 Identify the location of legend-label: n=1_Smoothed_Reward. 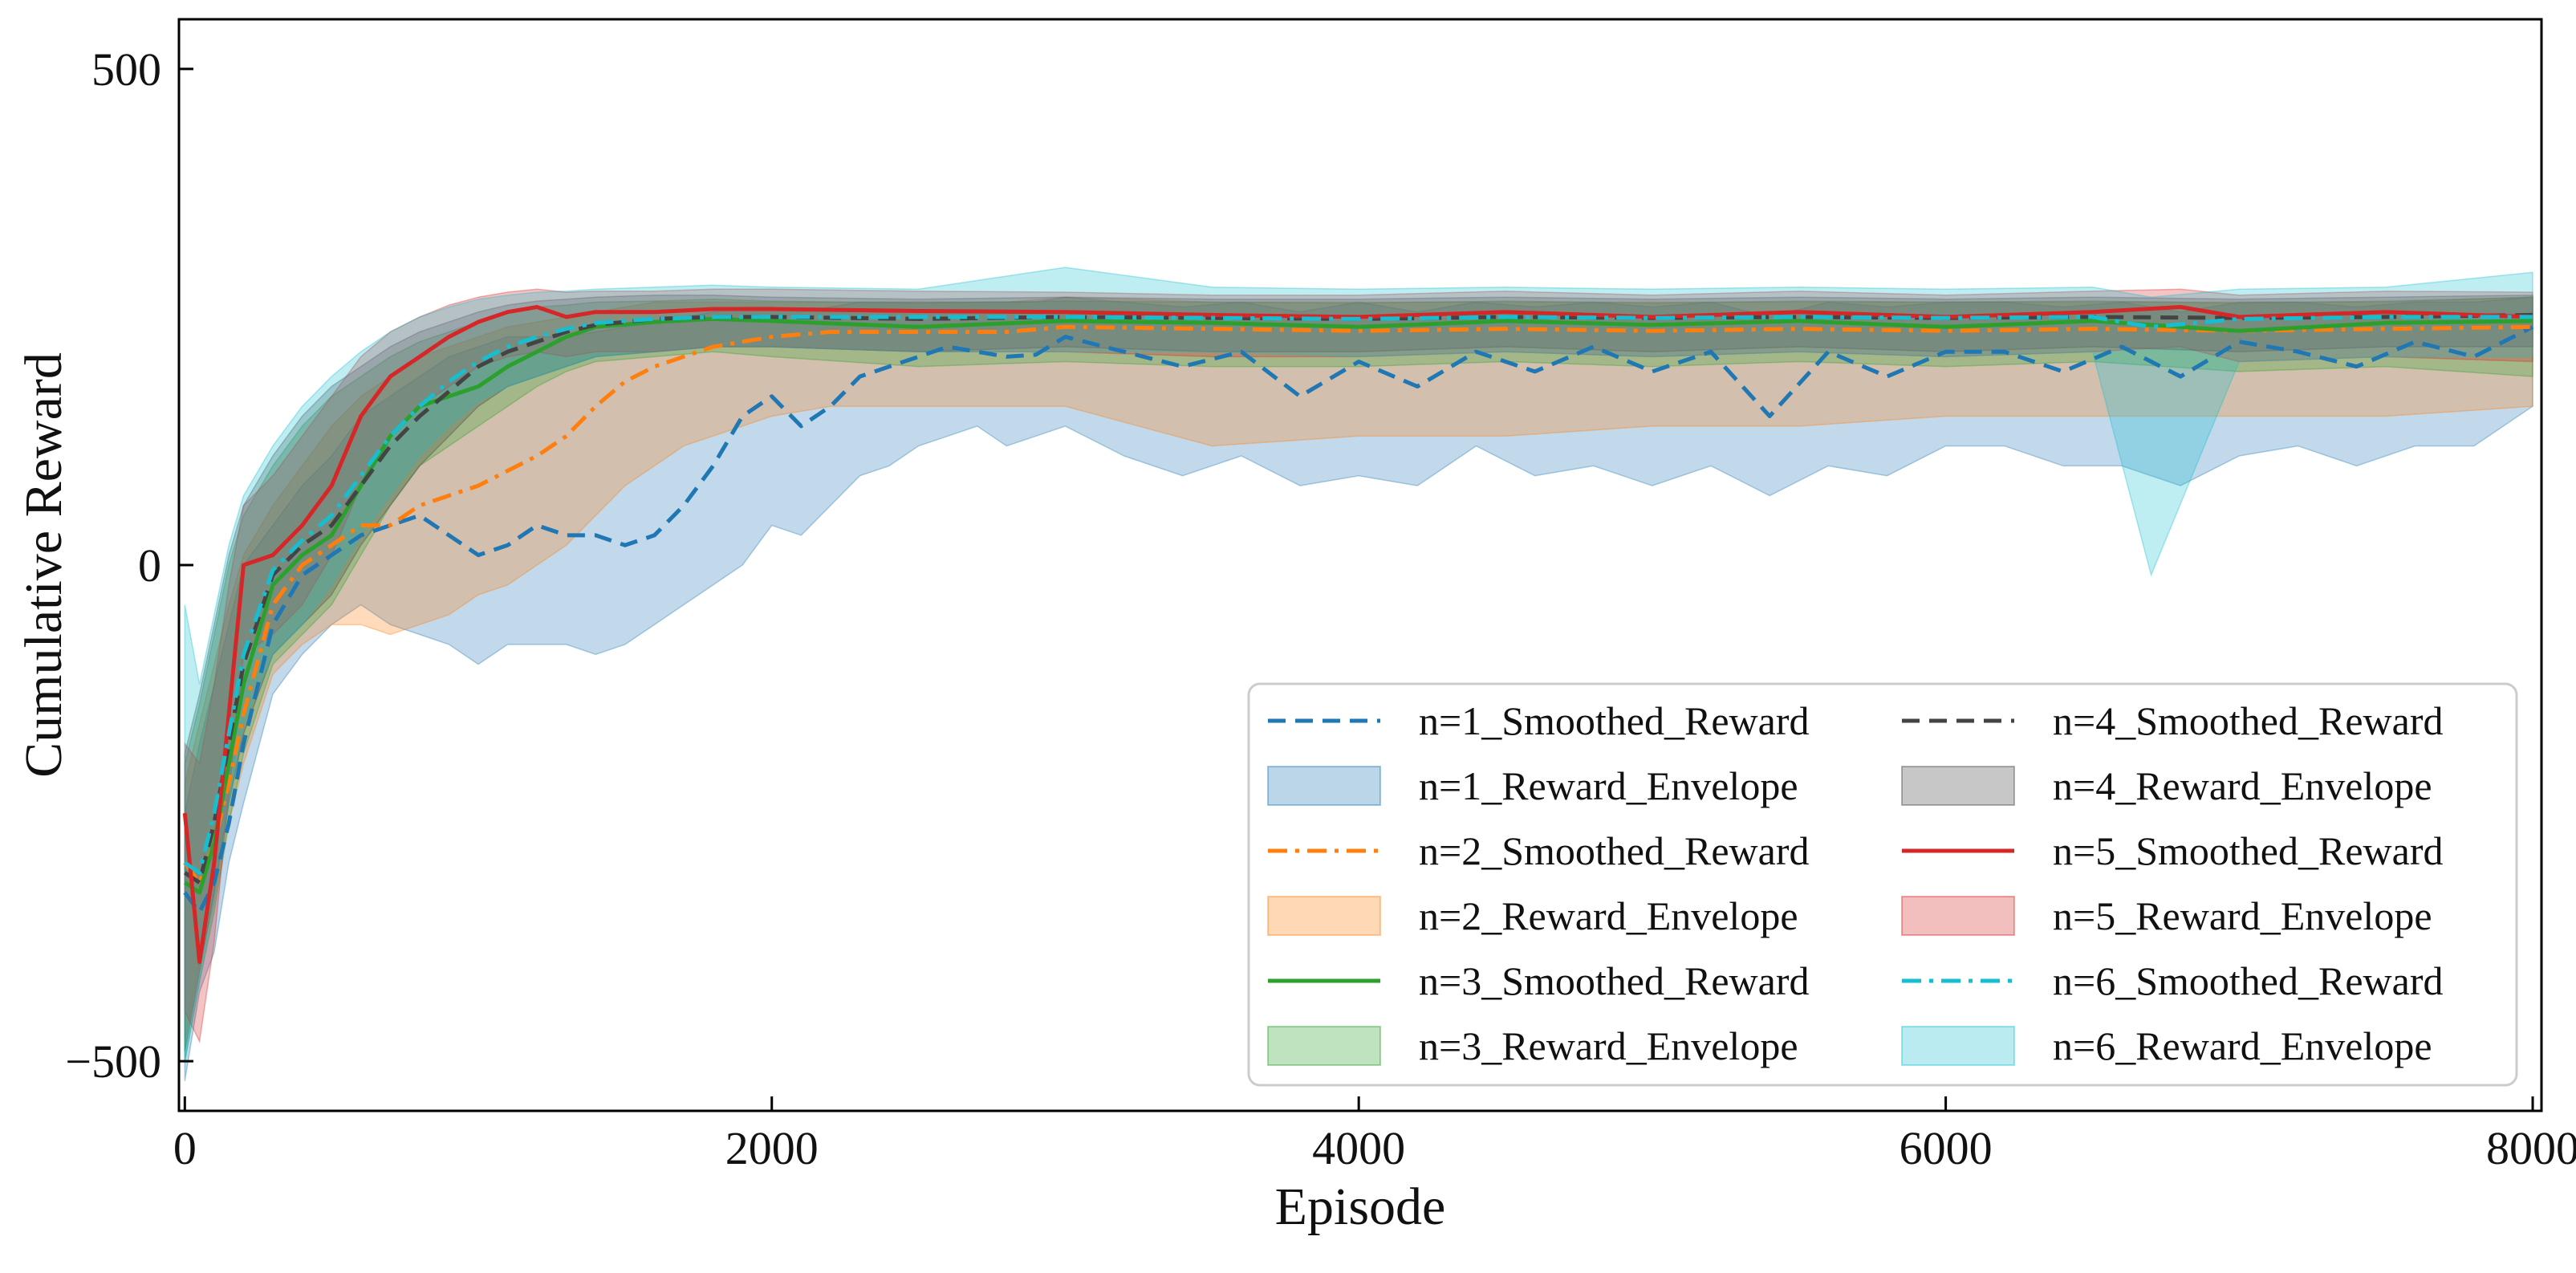
(1614, 720).